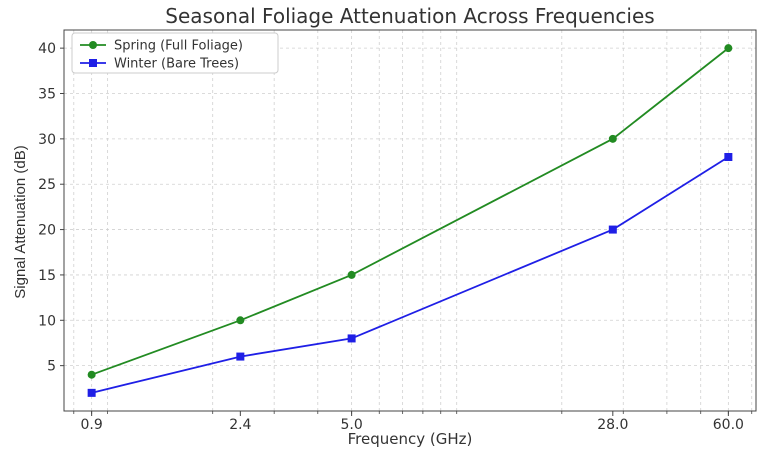  Describe the element at coordinates (412, 422) in the screenshot. I see `x-tick-labels: 0.9 2.4 5.0 28.0 60.0` at that location.